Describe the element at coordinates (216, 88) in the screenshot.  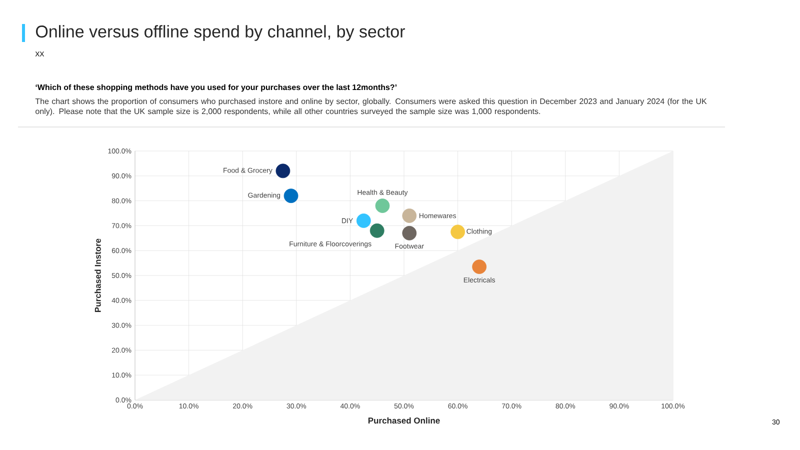
I see `text: ‘Which of these shopping methods have you used for your purchases over the last 12months?’` at that location.